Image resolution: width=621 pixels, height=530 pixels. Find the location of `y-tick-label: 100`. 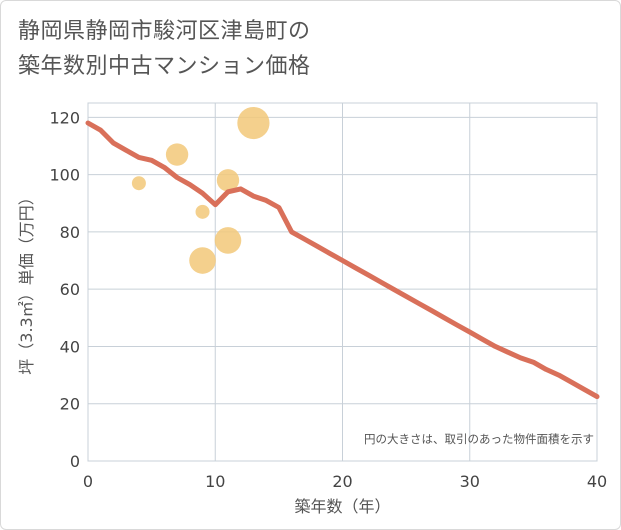

y-tick-label: 100 is located at coordinates (64, 175).